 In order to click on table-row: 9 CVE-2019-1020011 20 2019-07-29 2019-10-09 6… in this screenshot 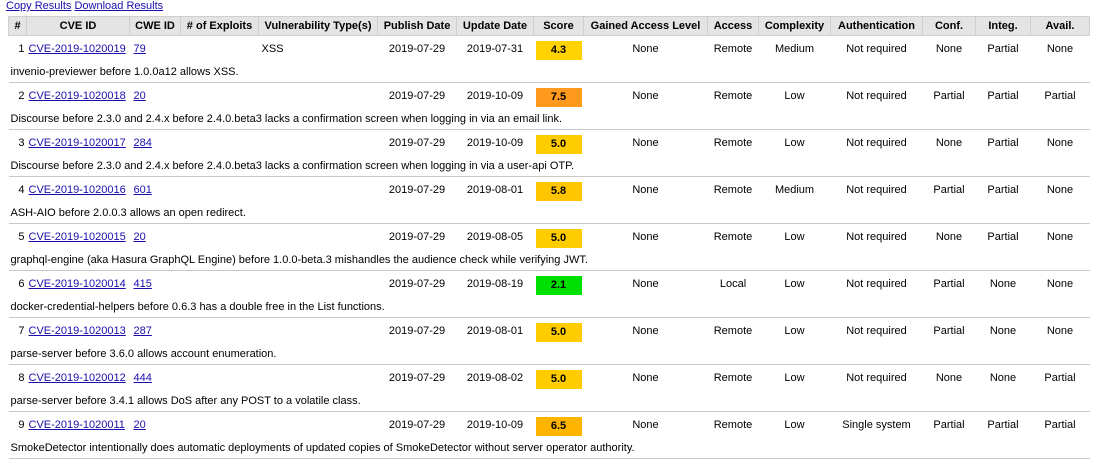, I will do `click(549, 425)`.